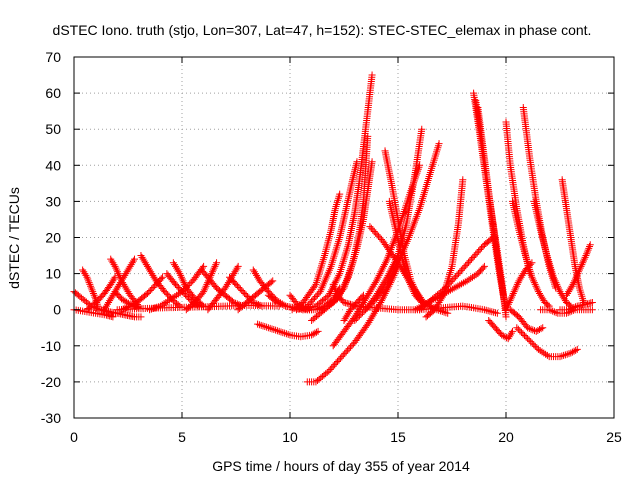  What do you see at coordinates (51, 346) in the screenshot?
I see `y-tick-label: -10` at bounding box center [51, 346].